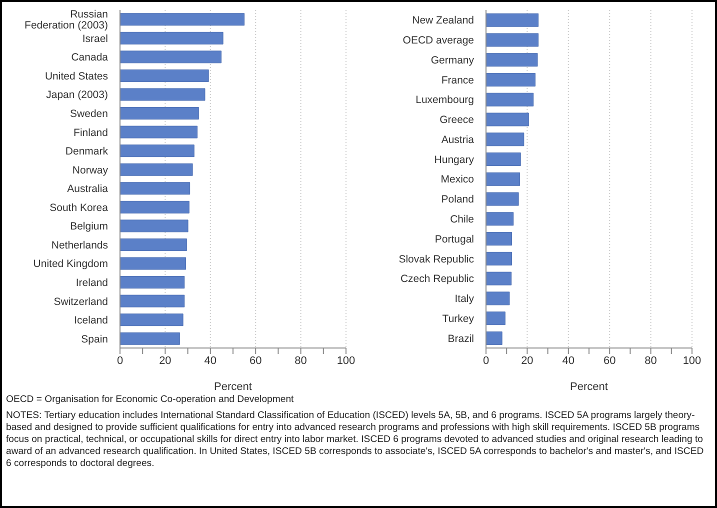 The width and height of the screenshot is (717, 508). I want to click on text: NOTES: Tertiary education includes International Standard Classification of Education (ISCED) levels 5A, 5B, and 6 programs. ISCED 5A programs largely theory-based and designed to provide sufficient qualifications for entry into advanced research programs and professions with high skill requirements. ISCED 5B programs focus on practical, technical, or occupational skills for direct entry into labor market. ISCED 6 programs devoted to advanced studies and original research leading to award of an advanced research qualification. In United States, ISCED 5B corresponds to associate's, ISCED 5A corresponds to bachelor's and master's, and ISCED 6 corresponds to doctoral degrees., so click(355, 440).